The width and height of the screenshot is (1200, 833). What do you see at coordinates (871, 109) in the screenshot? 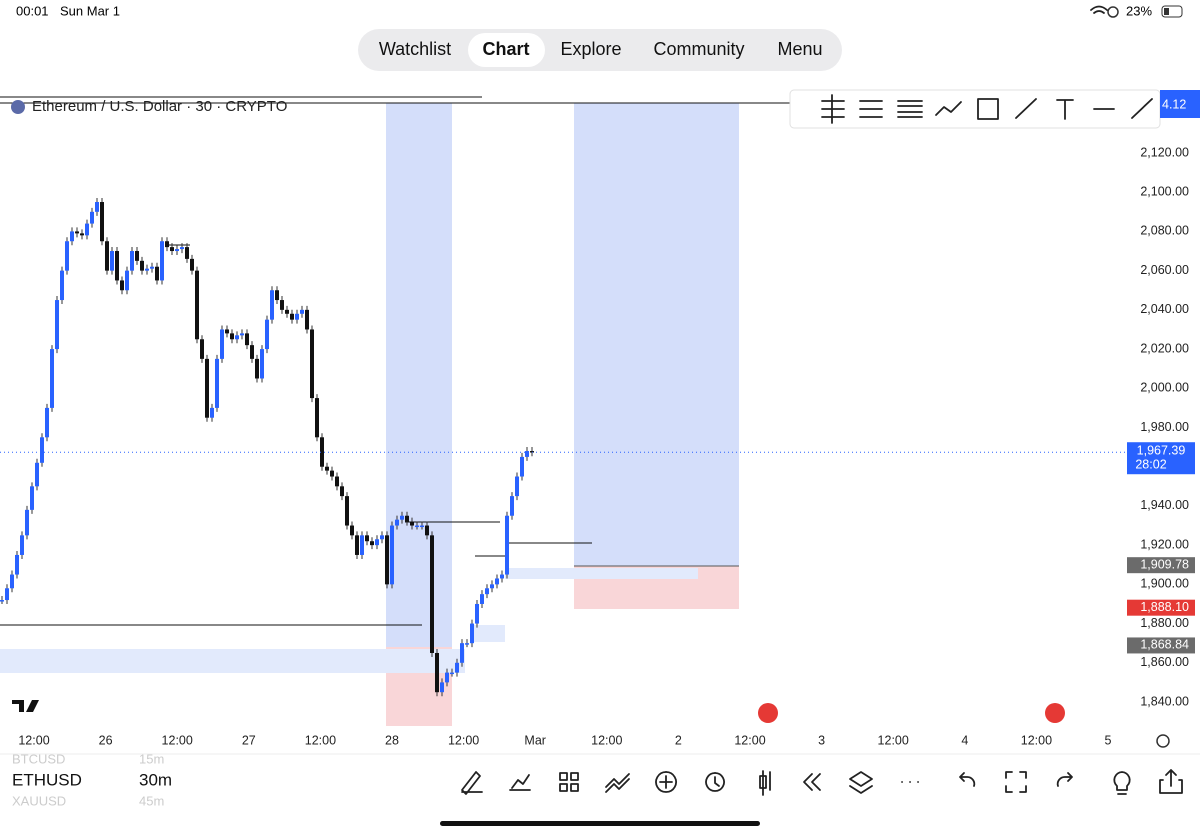
I see `channel-tool` at bounding box center [871, 109].